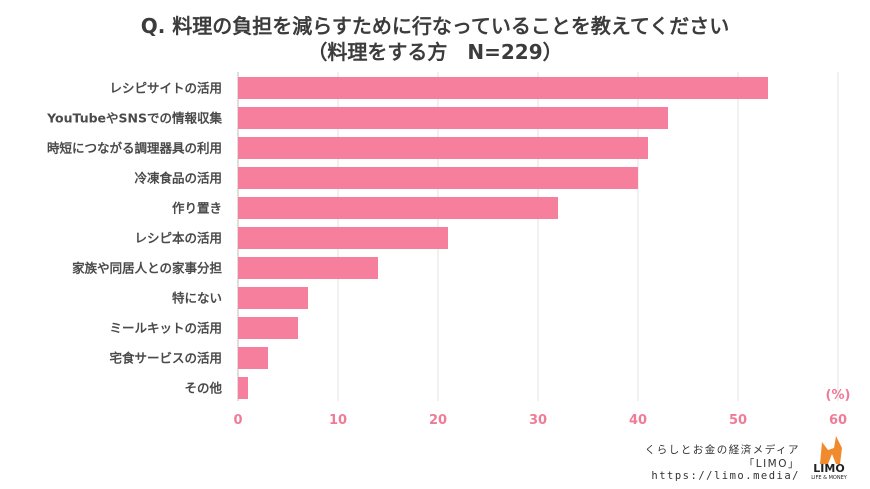  Describe the element at coordinates (197, 298) in the screenshot. I see `category-label: 特にない` at that location.